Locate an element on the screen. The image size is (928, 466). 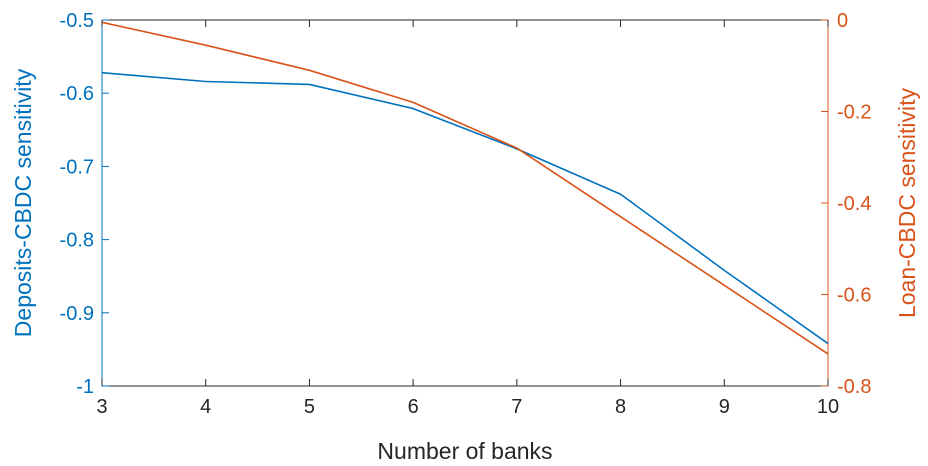
right-y-tick-label: -0.4 is located at coordinates (854, 204).